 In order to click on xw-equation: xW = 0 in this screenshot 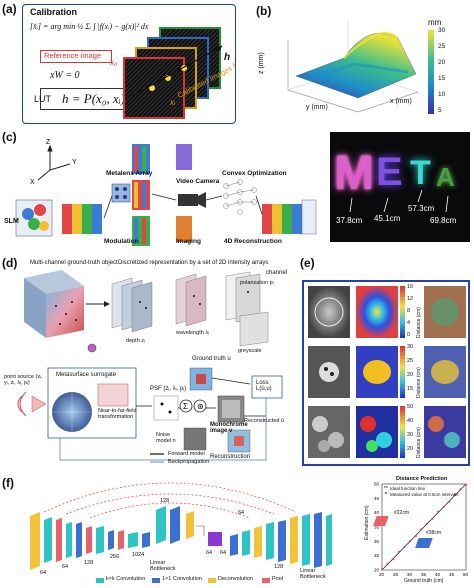, I will do `click(65, 75)`.